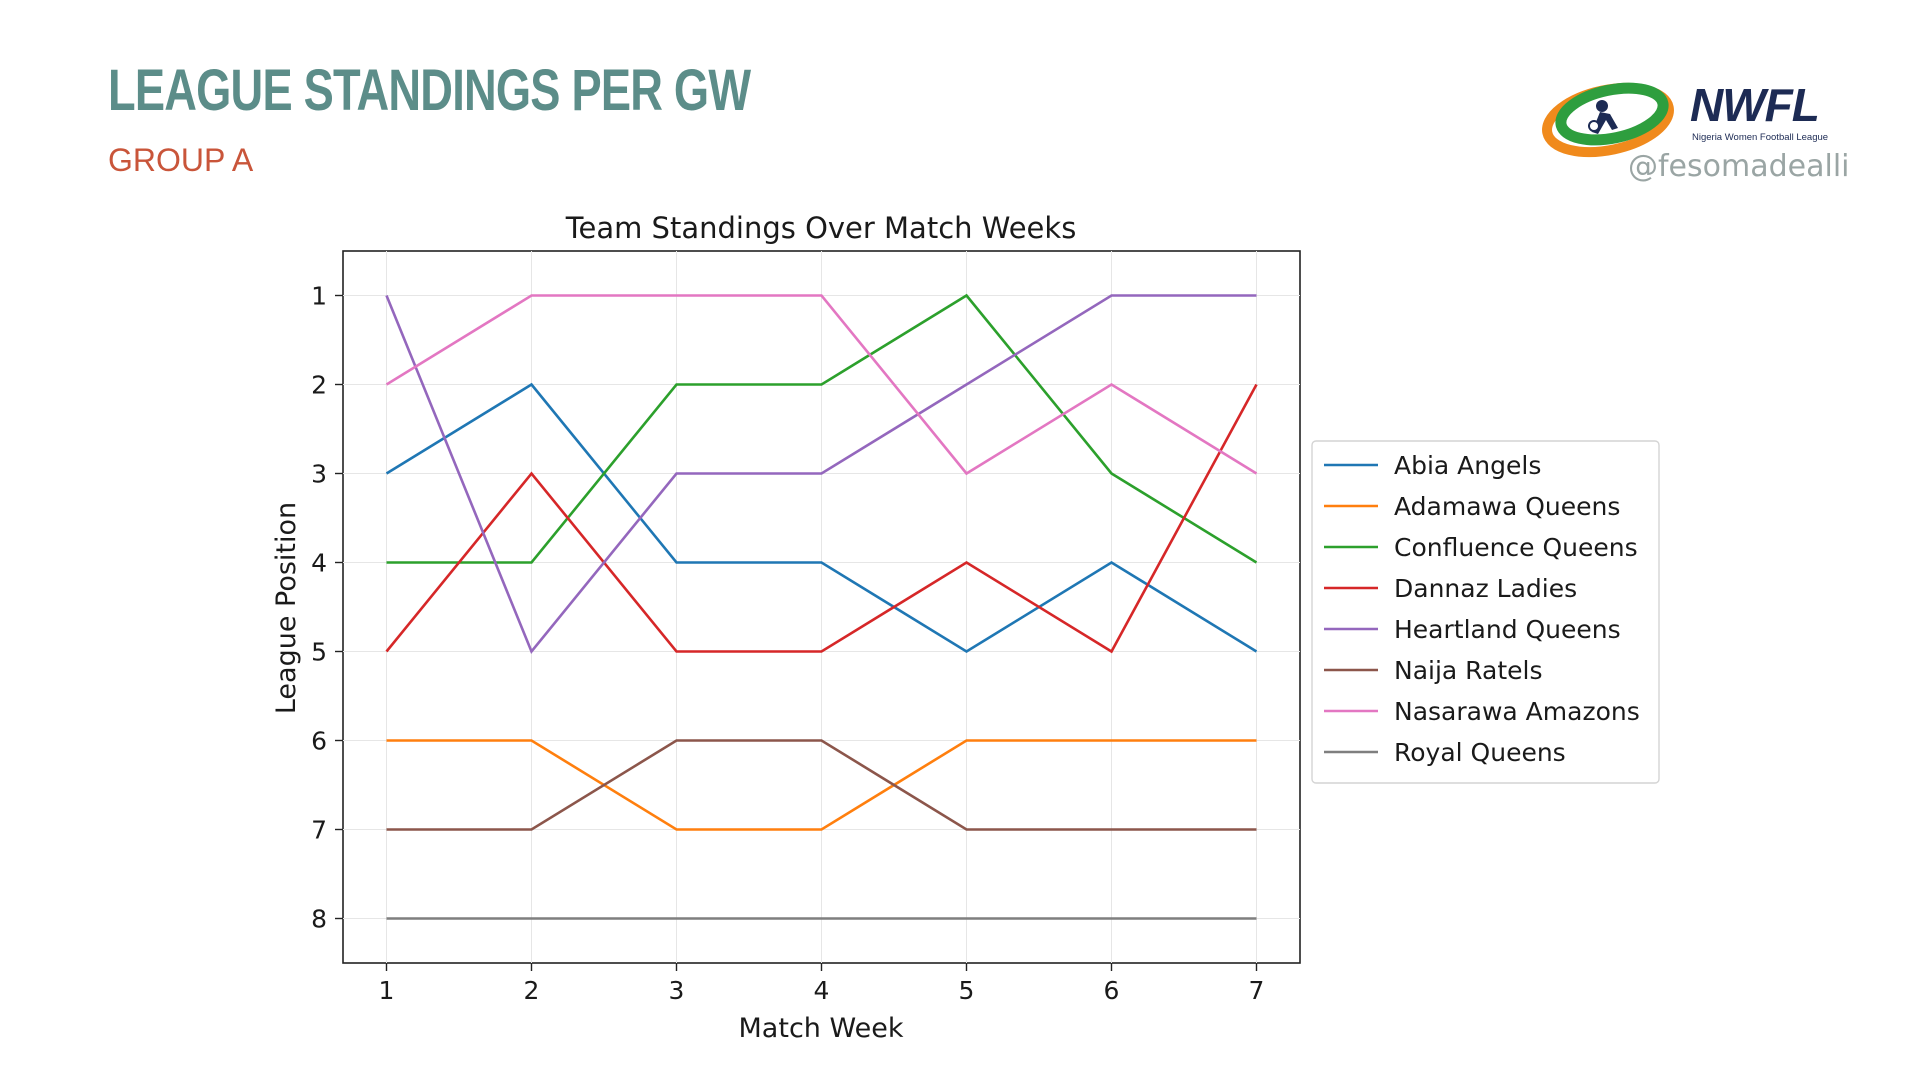 The width and height of the screenshot is (1920, 1080). I want to click on series-line-naija-ratels, so click(821, 785).